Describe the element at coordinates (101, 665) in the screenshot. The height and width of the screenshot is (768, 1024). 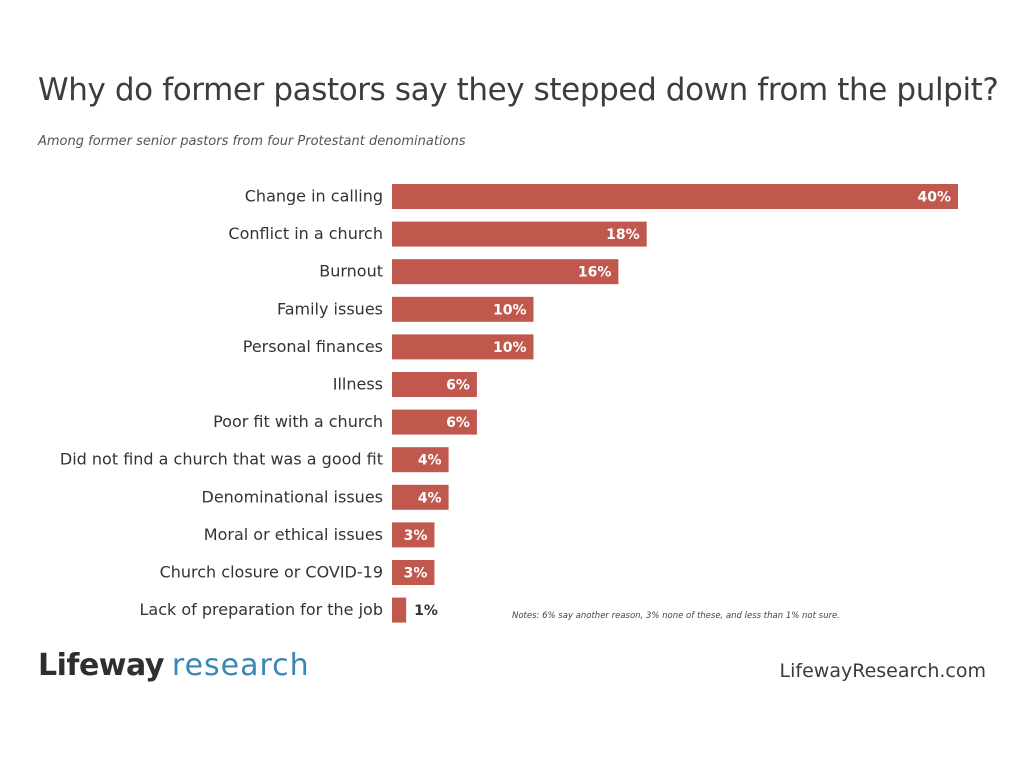
I see `logo-brand-text: Lifeway` at that location.